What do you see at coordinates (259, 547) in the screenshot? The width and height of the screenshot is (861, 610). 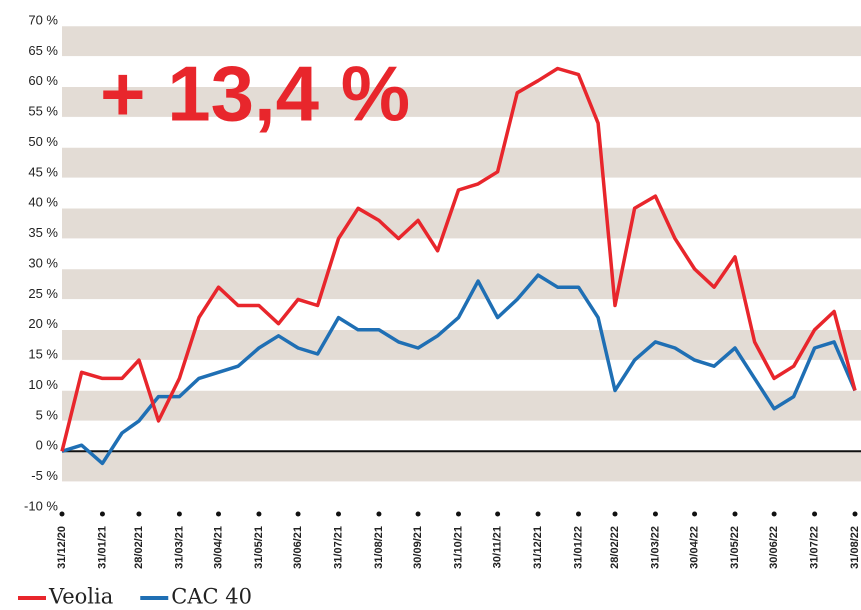 I see `x-tick-label: 31/05/21` at bounding box center [259, 547].